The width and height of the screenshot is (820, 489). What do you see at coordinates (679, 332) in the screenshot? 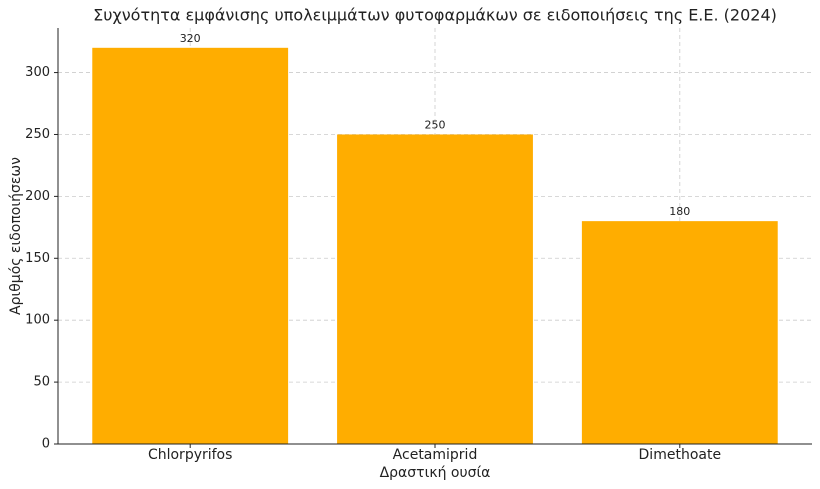
I see `bar` at bounding box center [679, 332].